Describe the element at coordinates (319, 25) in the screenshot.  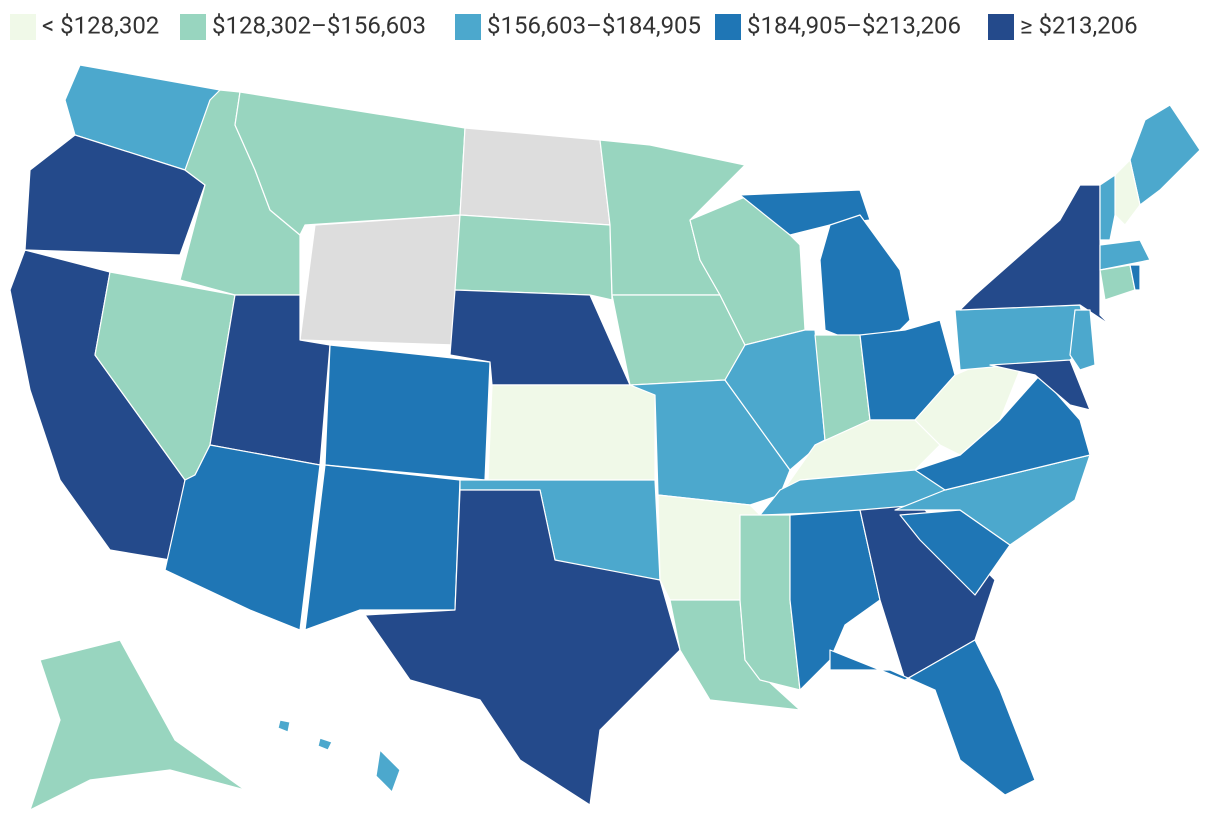
I see `legend-label: $128,302–$156,603` at that location.